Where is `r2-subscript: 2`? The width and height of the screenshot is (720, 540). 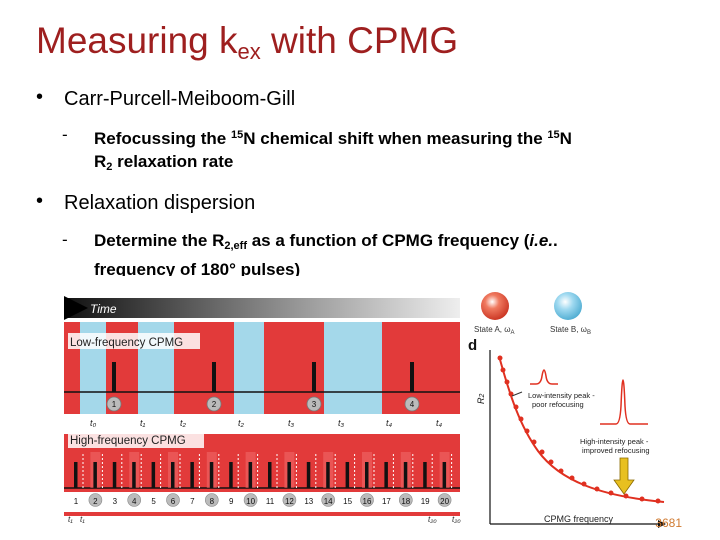 r2-subscript: 2 is located at coordinates (109, 167).